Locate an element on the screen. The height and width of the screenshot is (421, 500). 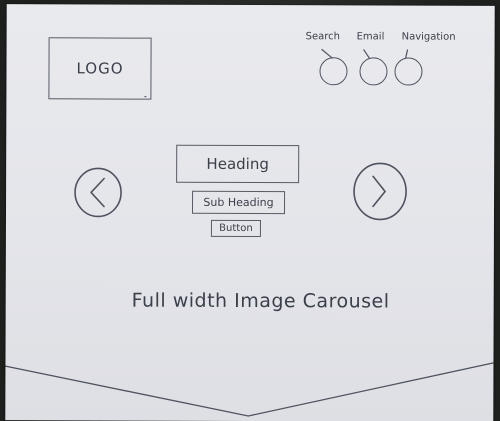
hero-button: Button is located at coordinates (235, 228).